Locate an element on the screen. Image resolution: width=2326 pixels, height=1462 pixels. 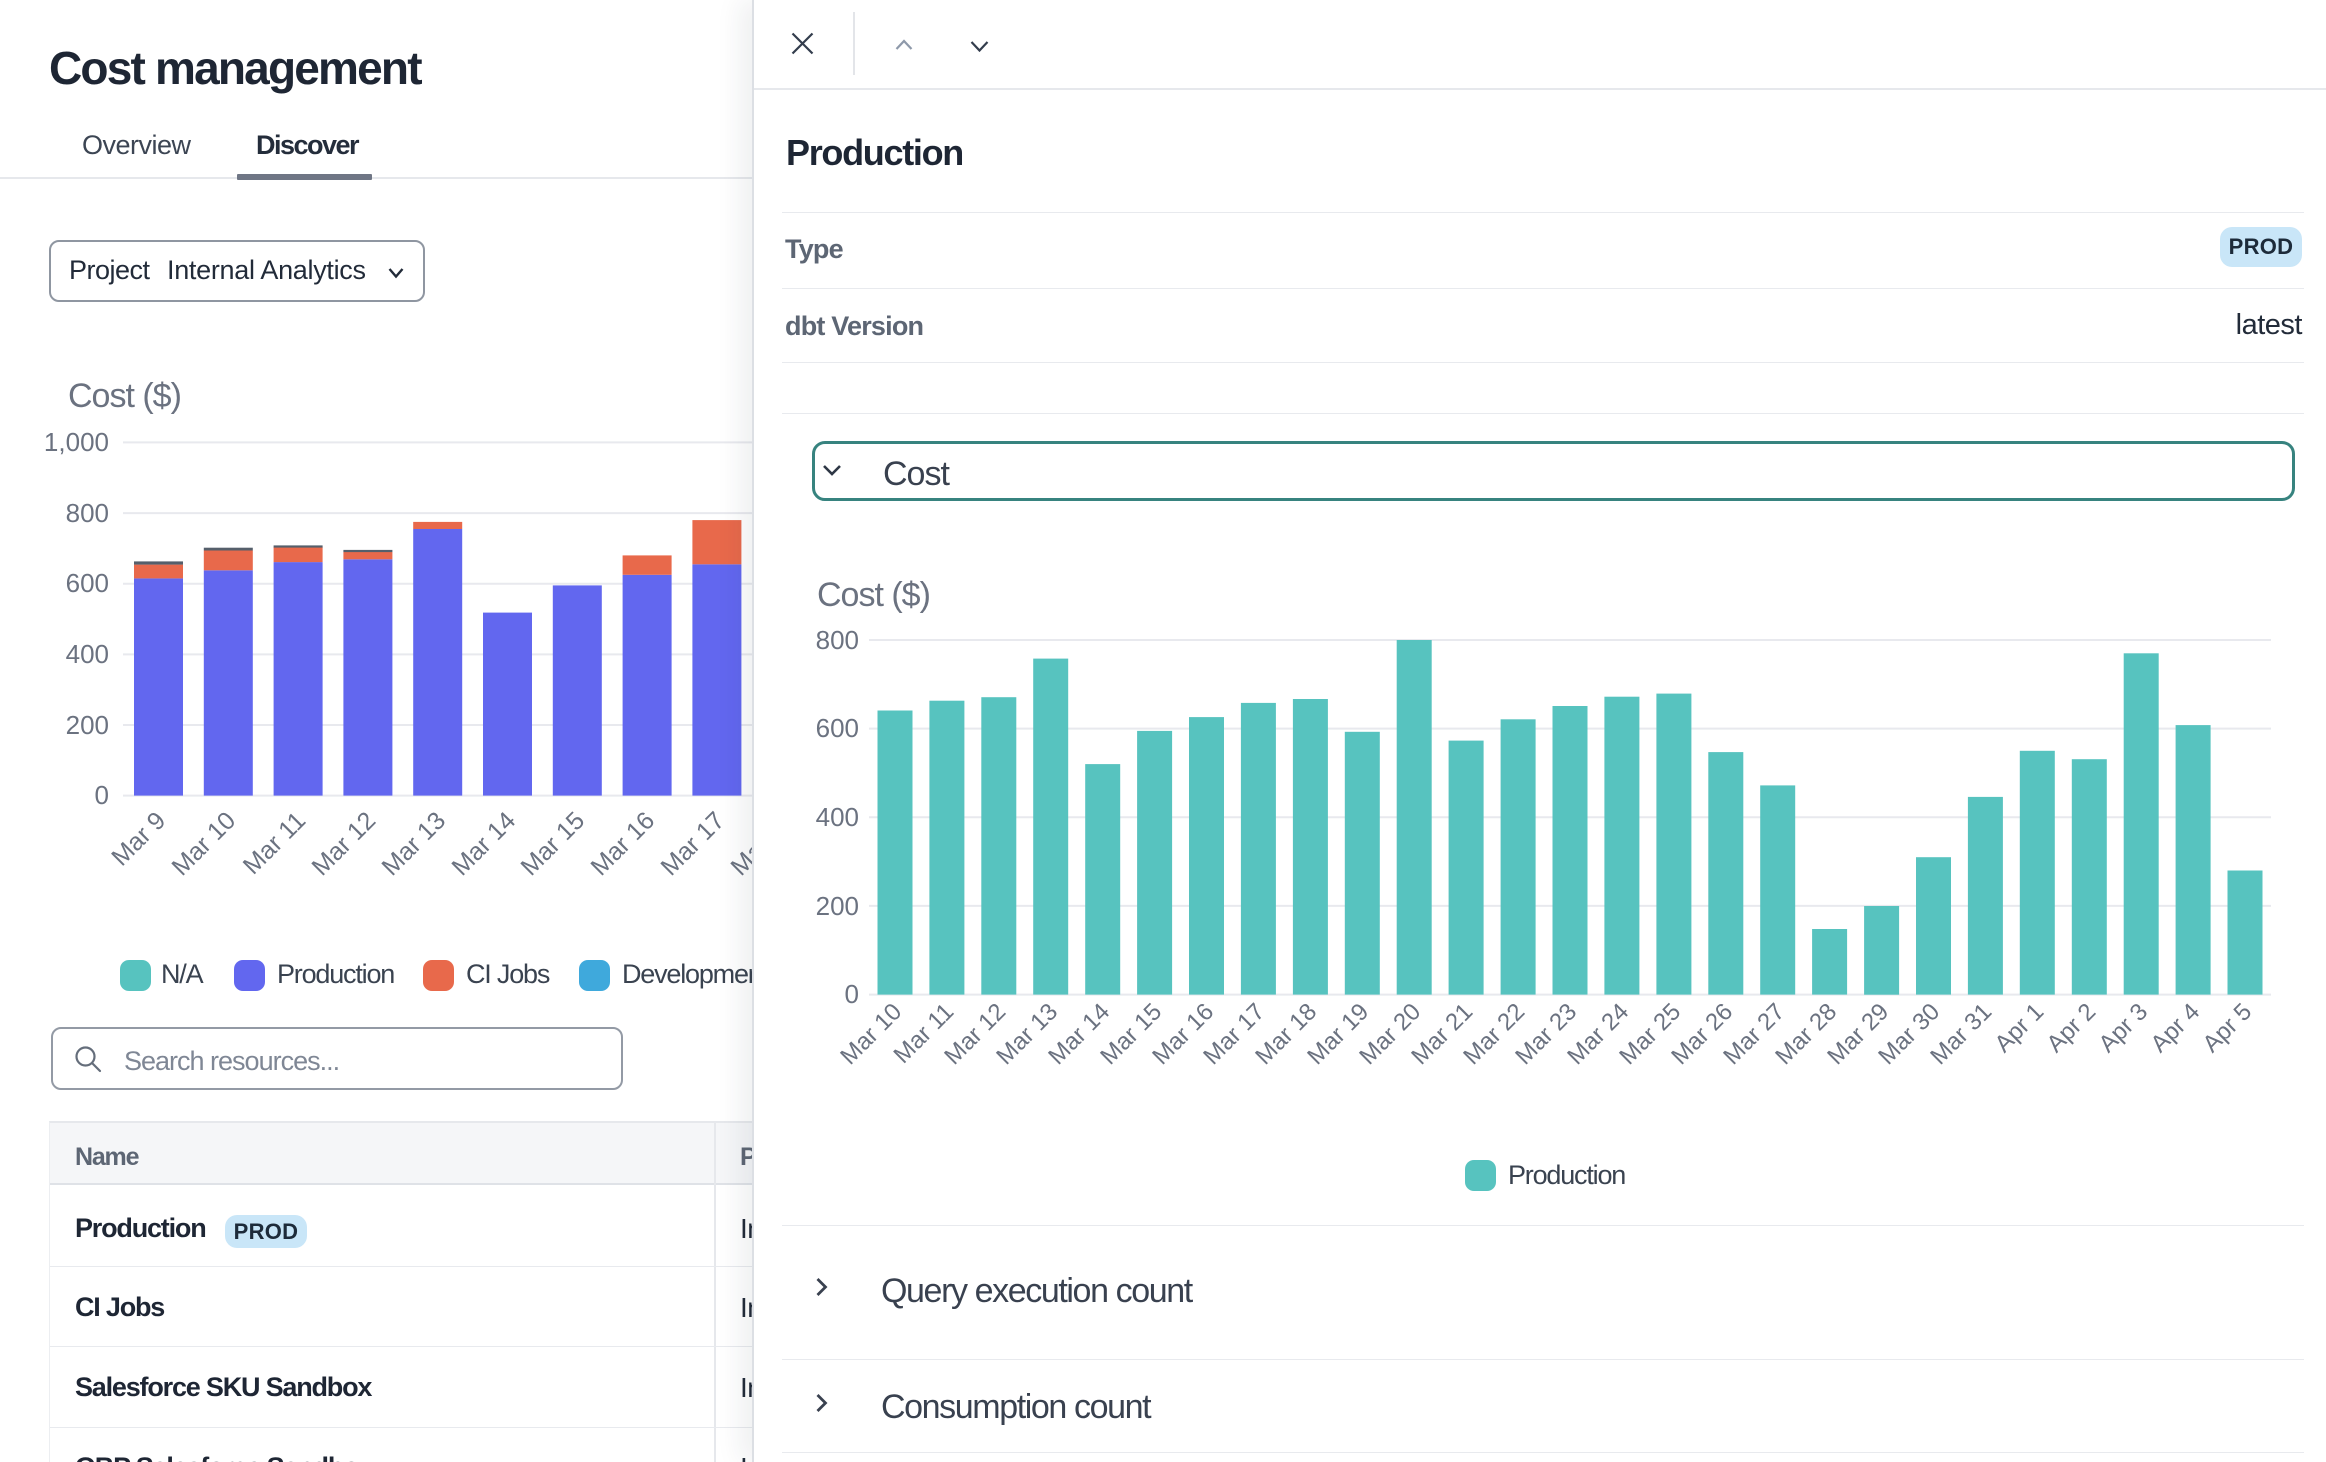
svg-text: Mar 14 is located at coordinates (483, 843).